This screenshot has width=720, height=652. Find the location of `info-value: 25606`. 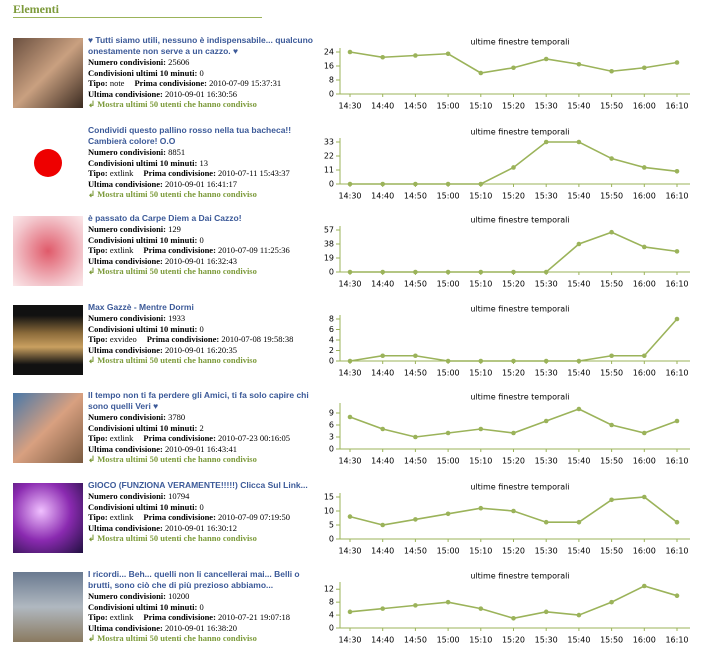

info-value: 25606 is located at coordinates (179, 62).